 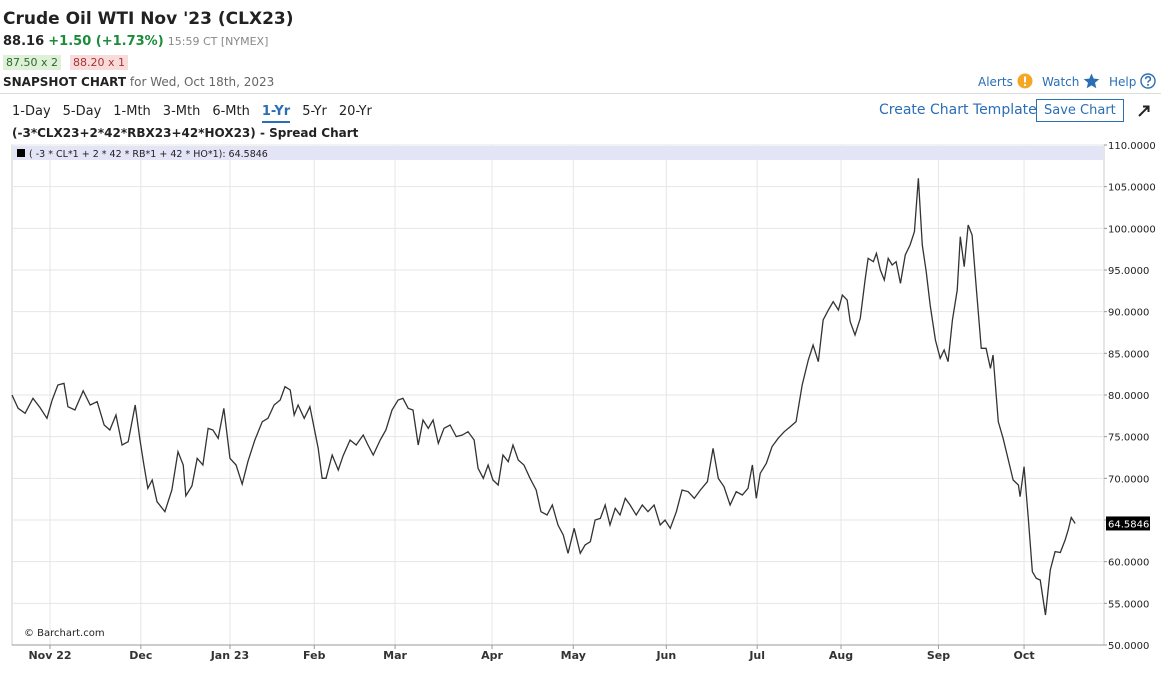 I want to click on snapshot-date: for Wed, Oct 18th, 2023, so click(x=202, y=82).